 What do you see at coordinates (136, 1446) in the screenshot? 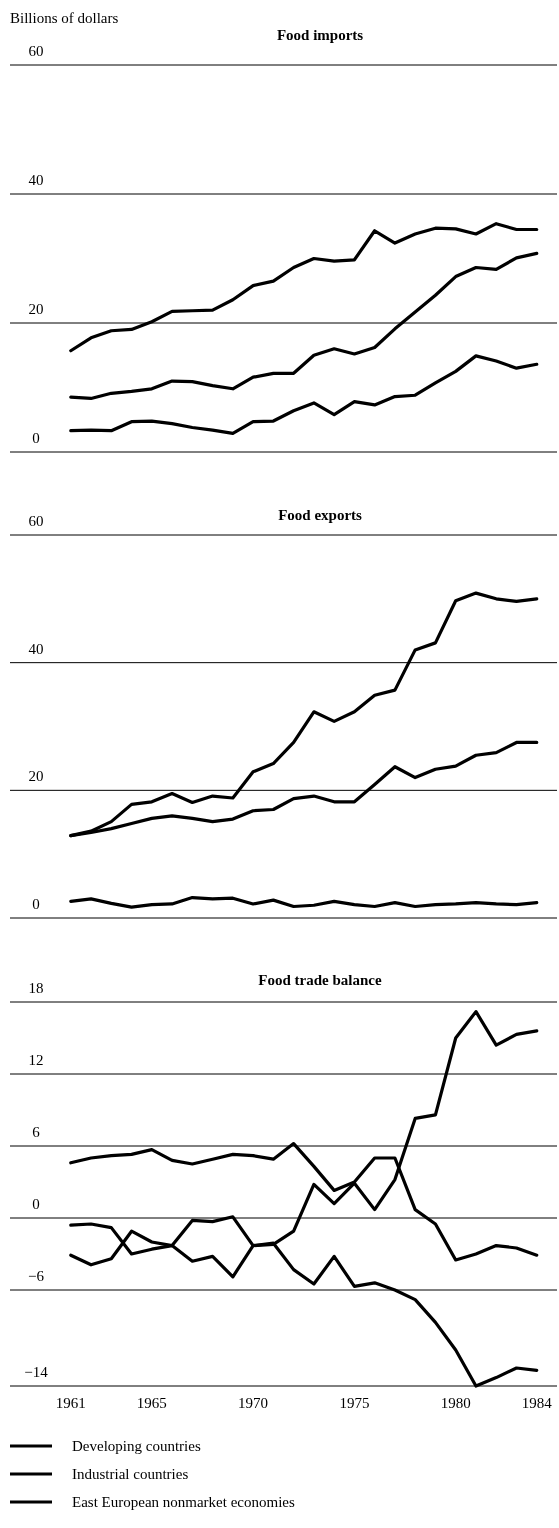
I see `legend-label: Developing countries` at bounding box center [136, 1446].